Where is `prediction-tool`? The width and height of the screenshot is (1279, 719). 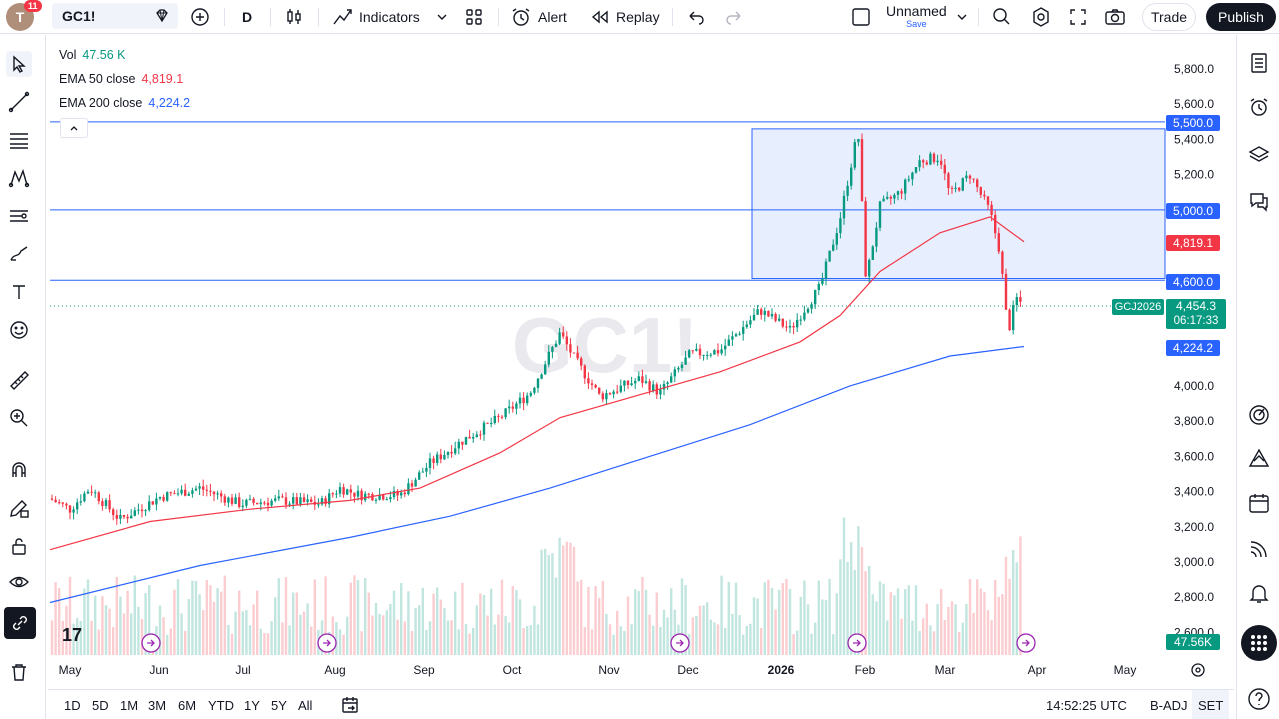 prediction-tool is located at coordinates (19, 216).